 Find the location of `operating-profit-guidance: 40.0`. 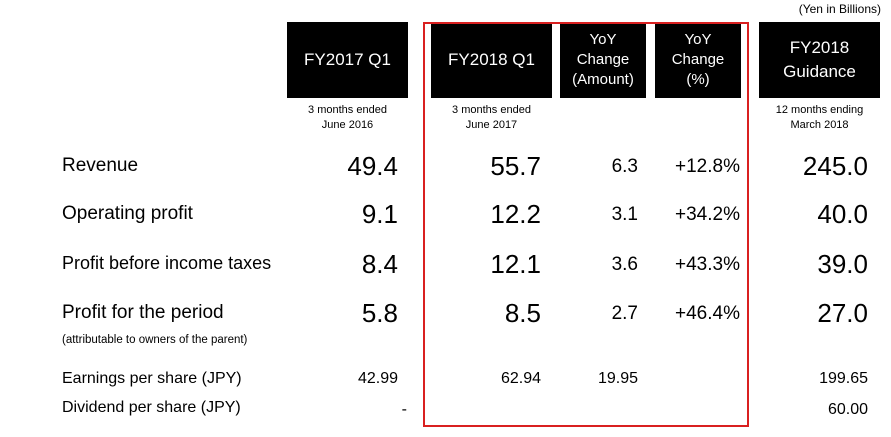

operating-profit-guidance: 40.0 is located at coordinates (842, 214).